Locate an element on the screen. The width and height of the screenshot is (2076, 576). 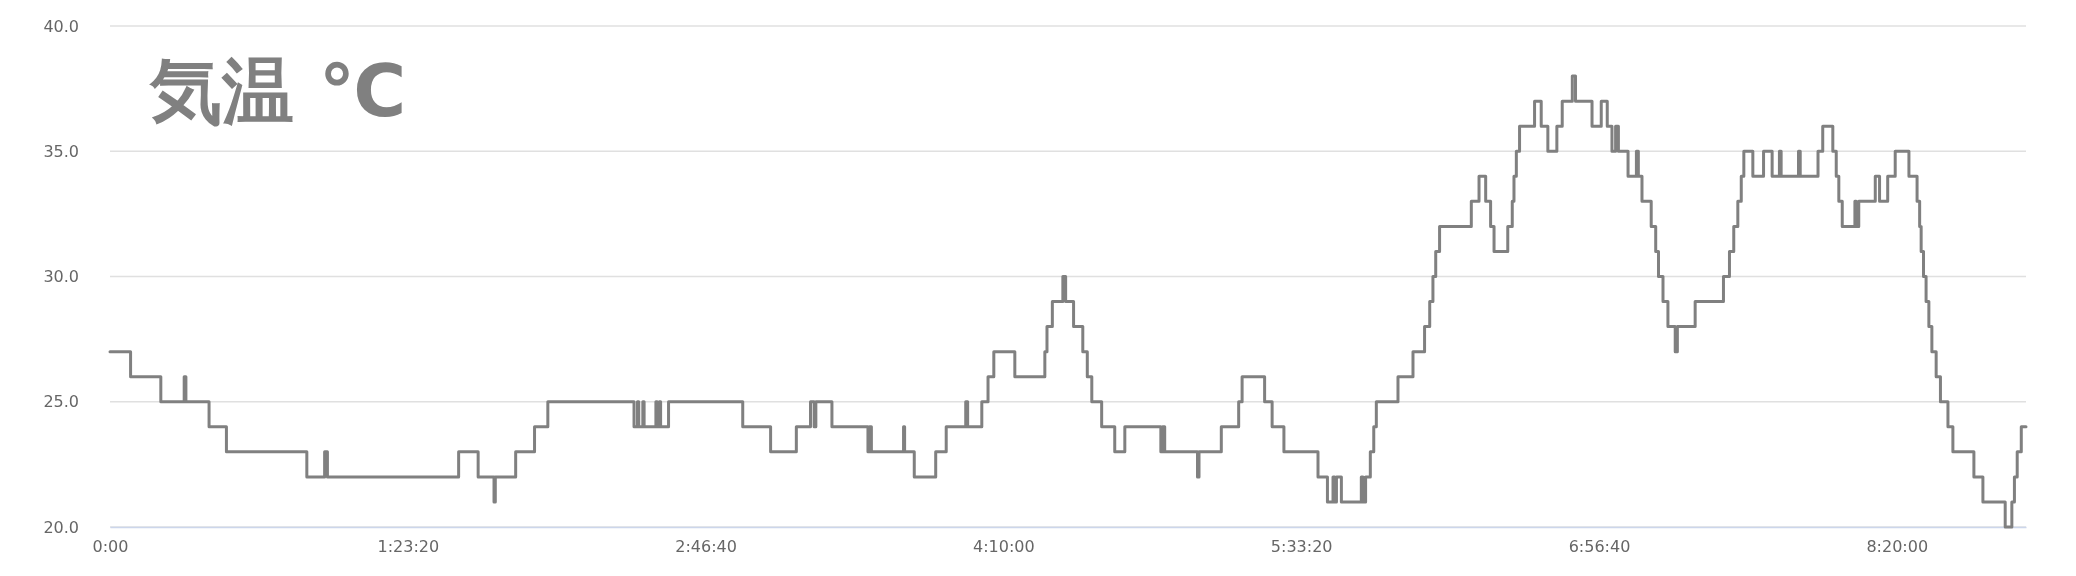
x-tick-label: 0:00 is located at coordinates (110, 547).